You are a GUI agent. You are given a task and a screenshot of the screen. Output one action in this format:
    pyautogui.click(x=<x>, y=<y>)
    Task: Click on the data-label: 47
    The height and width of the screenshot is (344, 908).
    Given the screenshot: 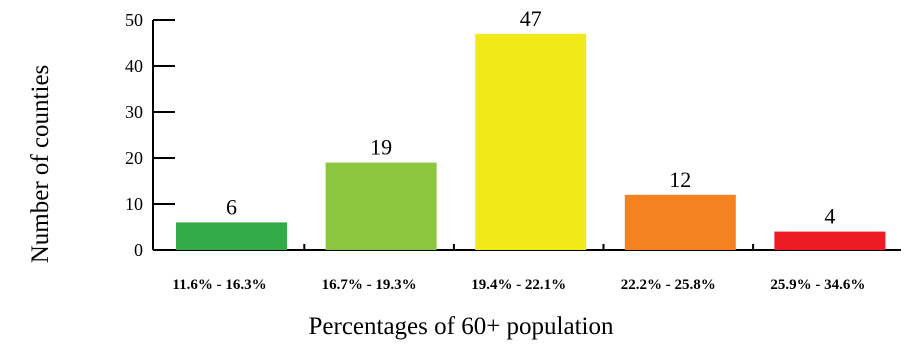 What is the action you would take?
    pyautogui.click(x=531, y=18)
    